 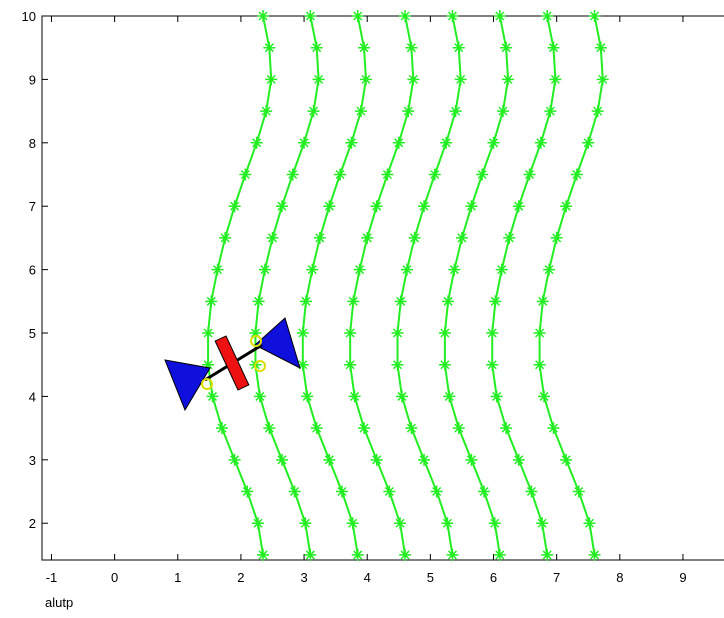 What do you see at coordinates (32, 333) in the screenshot?
I see `y-tick-label: 5` at bounding box center [32, 333].